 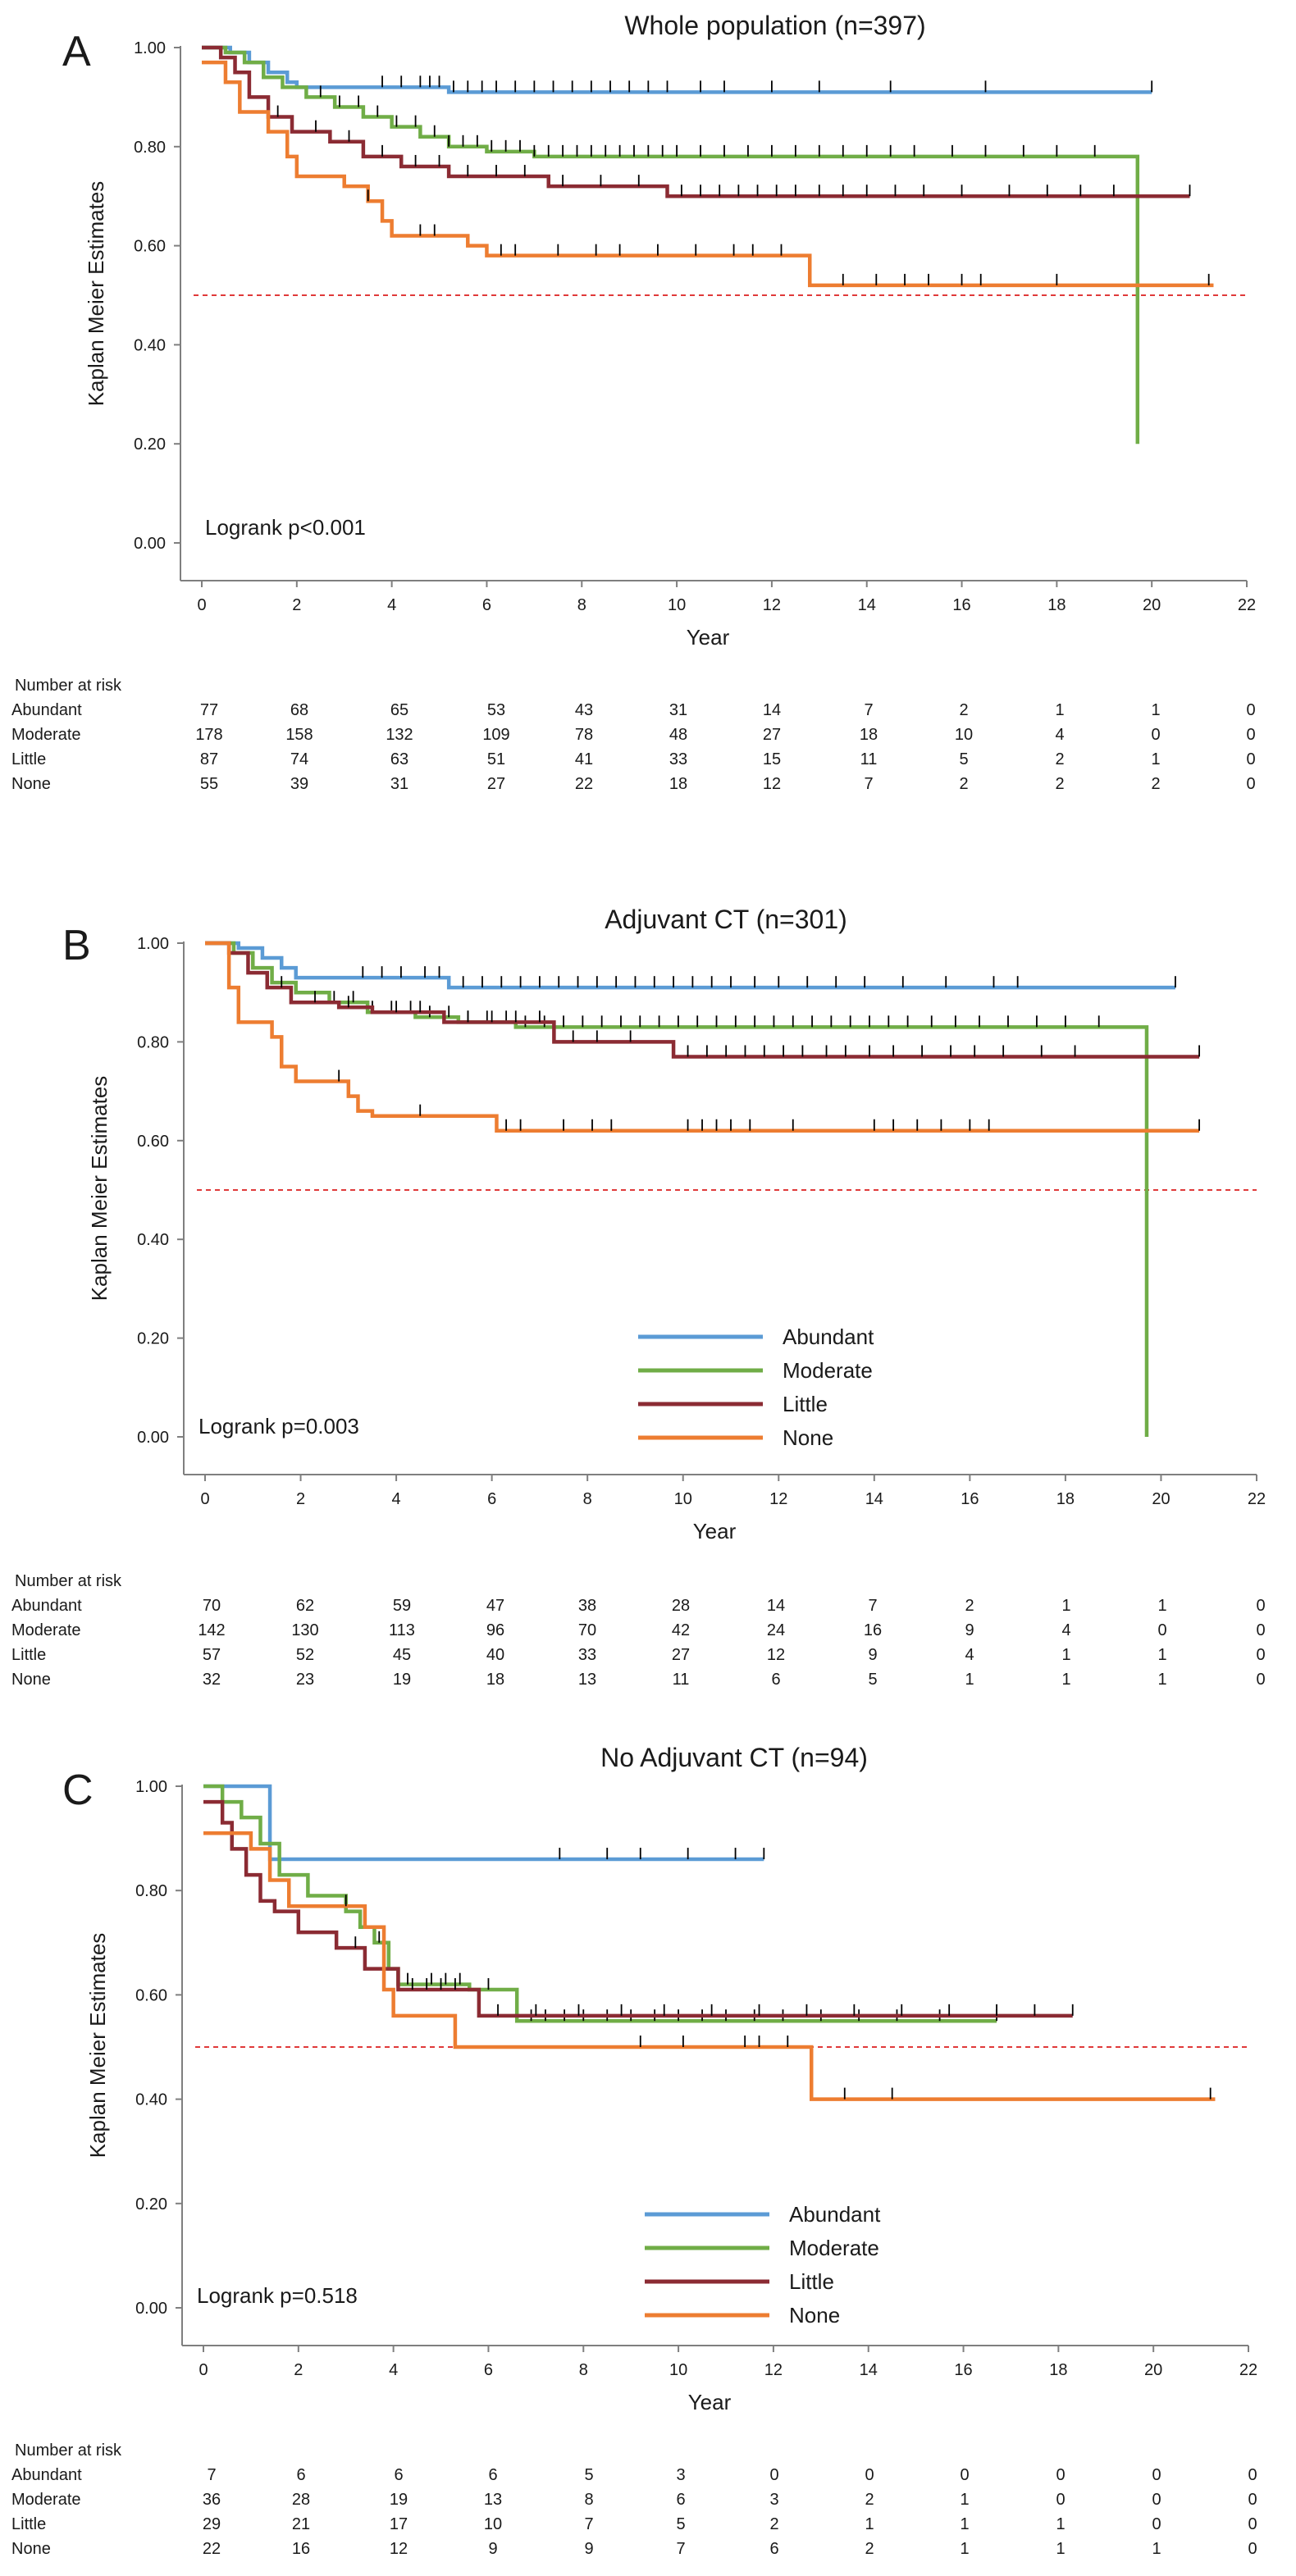 What do you see at coordinates (964, 759) in the screenshot?
I see `risk-value: 5` at bounding box center [964, 759].